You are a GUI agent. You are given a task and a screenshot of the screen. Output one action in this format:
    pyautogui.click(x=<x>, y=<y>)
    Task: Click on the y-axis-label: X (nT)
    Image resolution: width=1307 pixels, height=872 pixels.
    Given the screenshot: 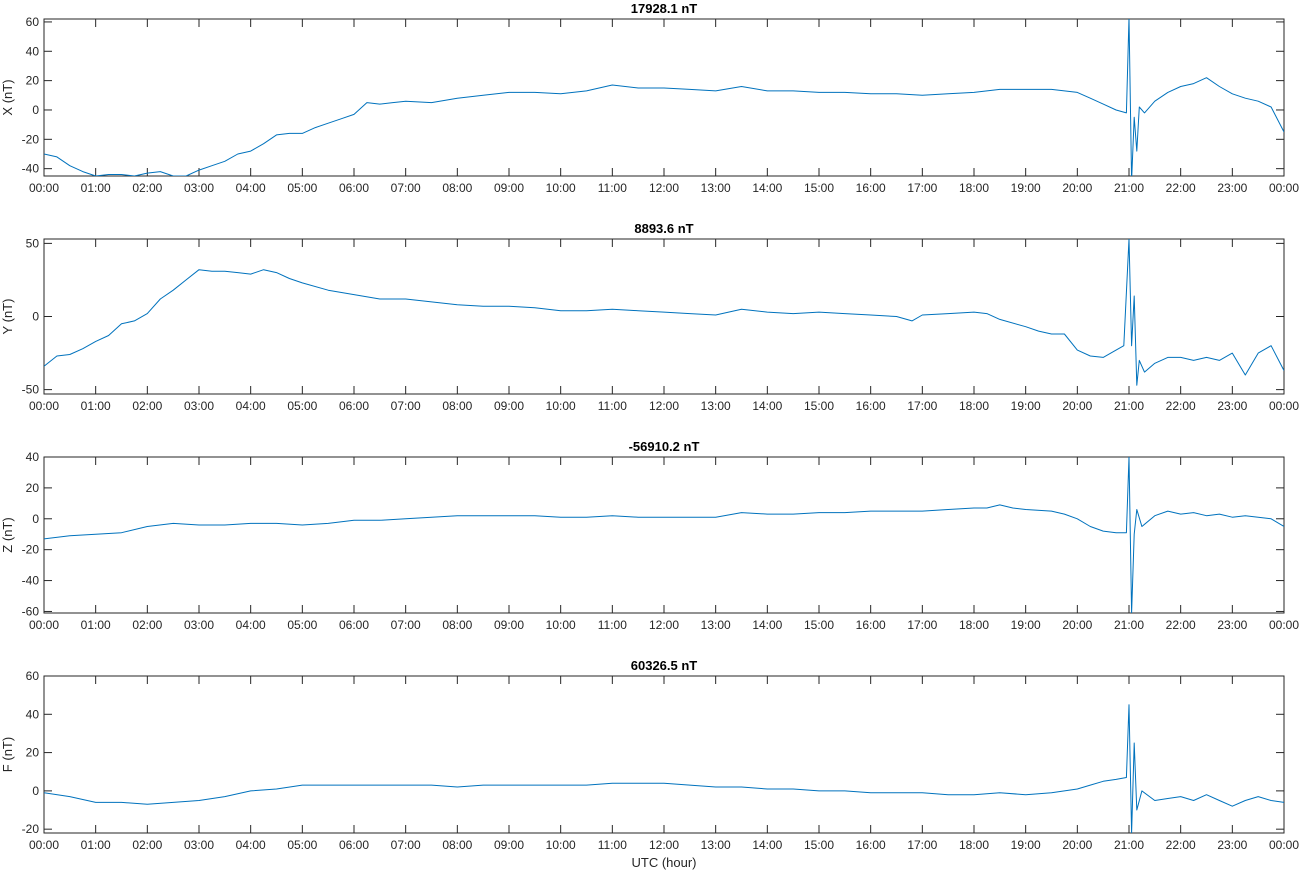 What is the action you would take?
    pyautogui.click(x=7, y=97)
    